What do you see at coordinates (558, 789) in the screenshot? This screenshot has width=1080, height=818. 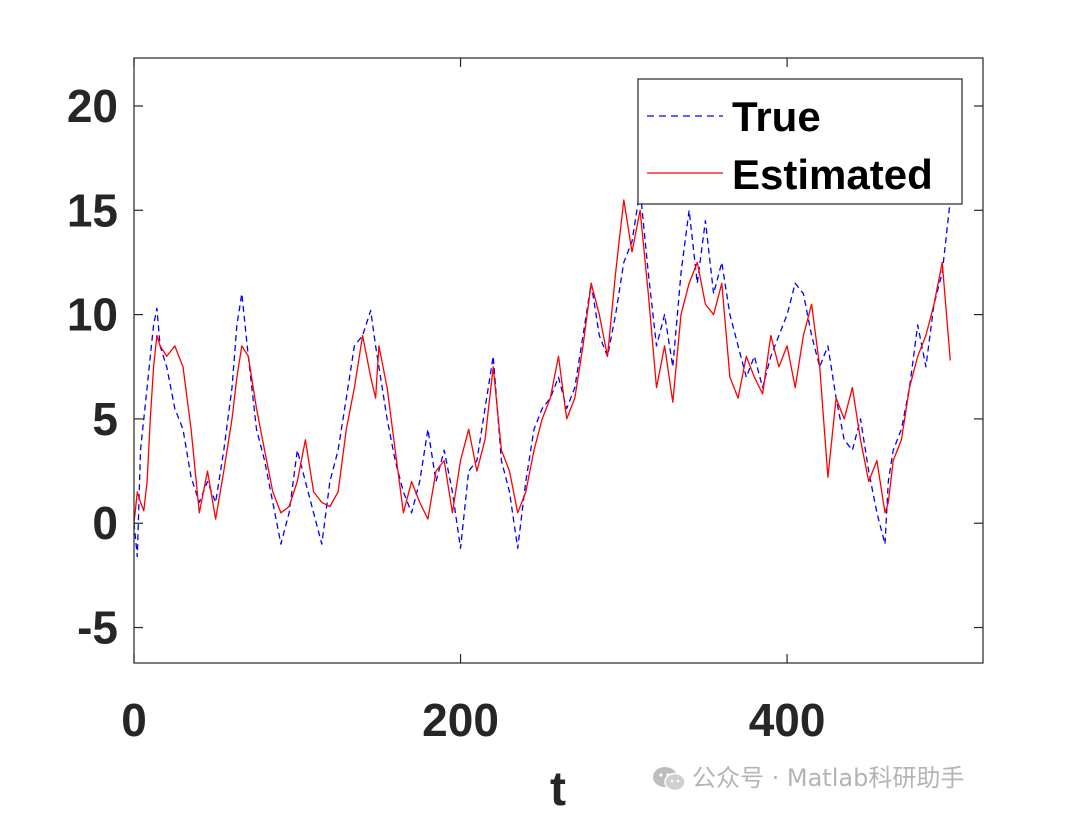 I see `x-axis-label: t` at bounding box center [558, 789].